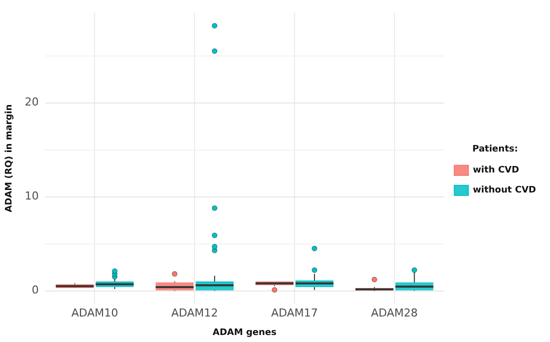 Image resolution: width=550 pixels, height=342 pixels. Describe the element at coordinates (294, 313) in the screenshot. I see `x-tick-label: ADAM17` at that location.